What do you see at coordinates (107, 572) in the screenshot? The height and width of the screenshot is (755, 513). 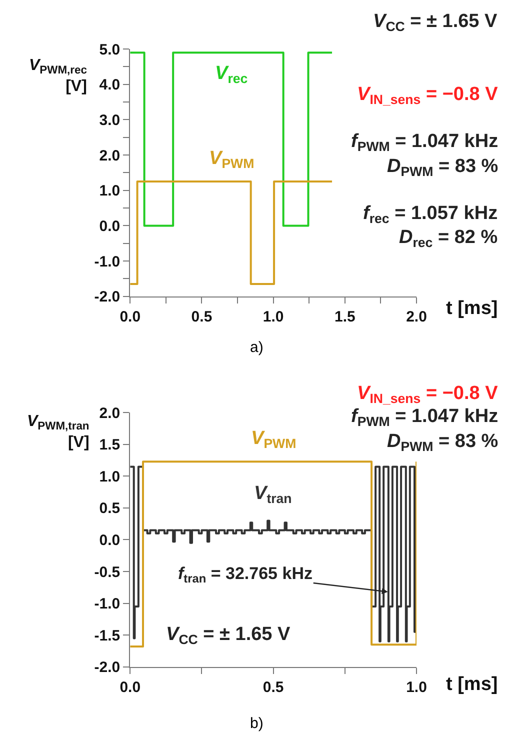 I see `y-tick-label: -0.5` at bounding box center [107, 572].